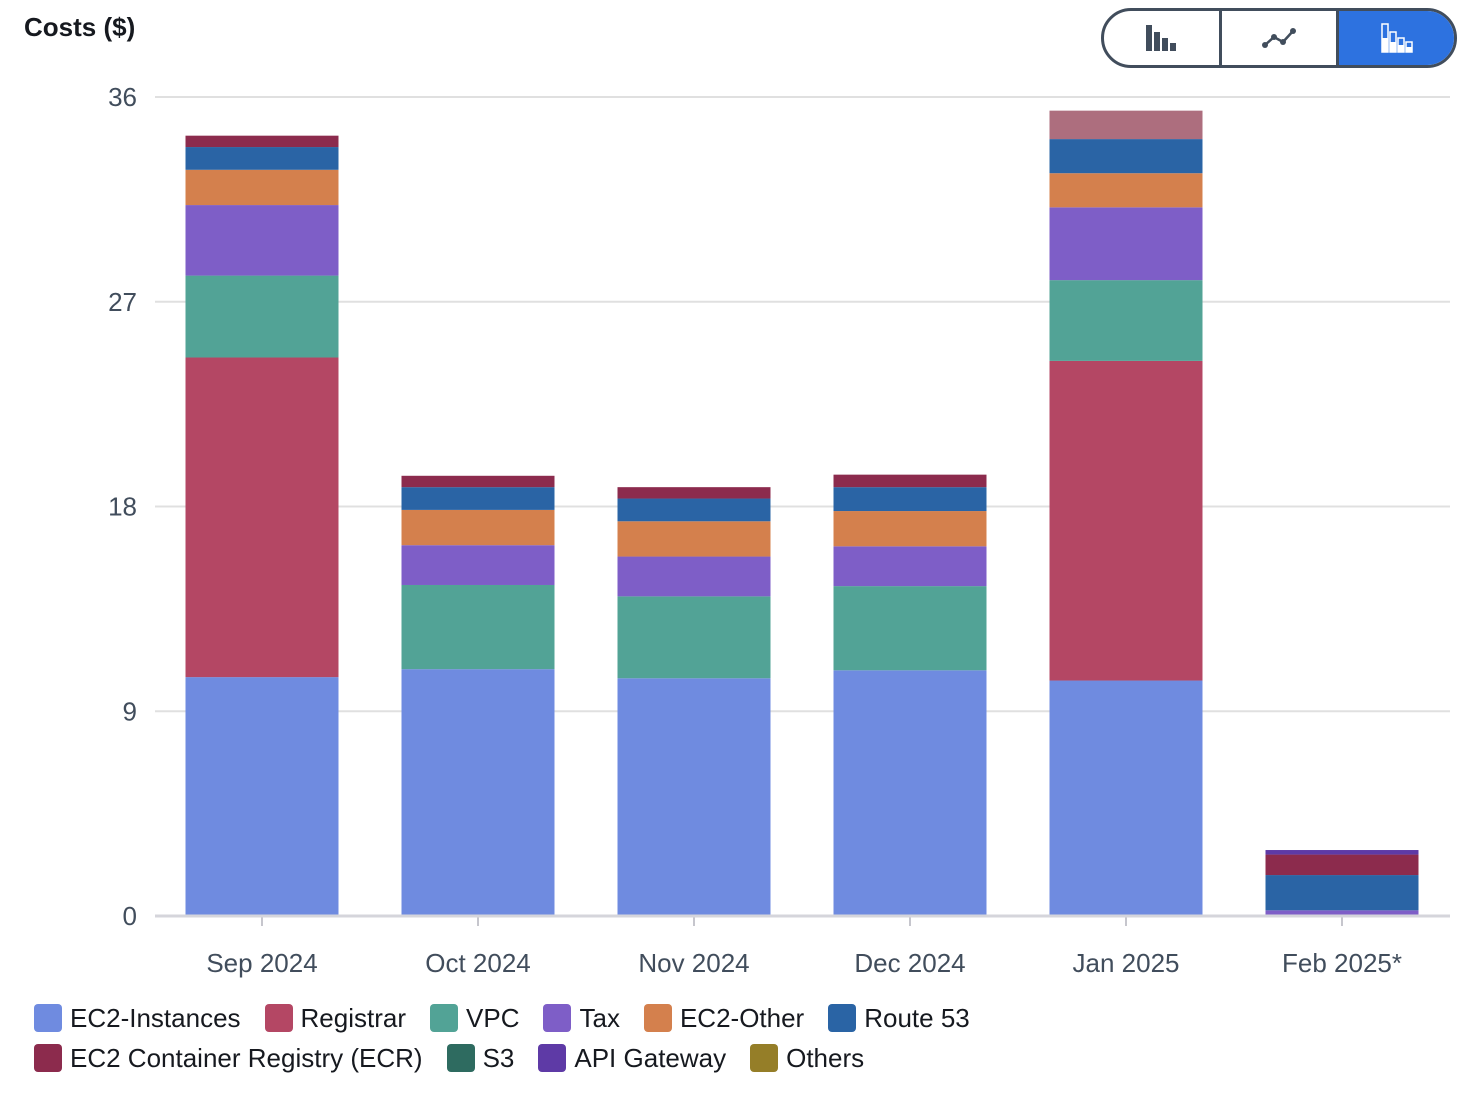 Image resolution: width=1474 pixels, height=1094 pixels. What do you see at coordinates (693, 963) in the screenshot?
I see `x-tick-label: Nov 2024` at bounding box center [693, 963].